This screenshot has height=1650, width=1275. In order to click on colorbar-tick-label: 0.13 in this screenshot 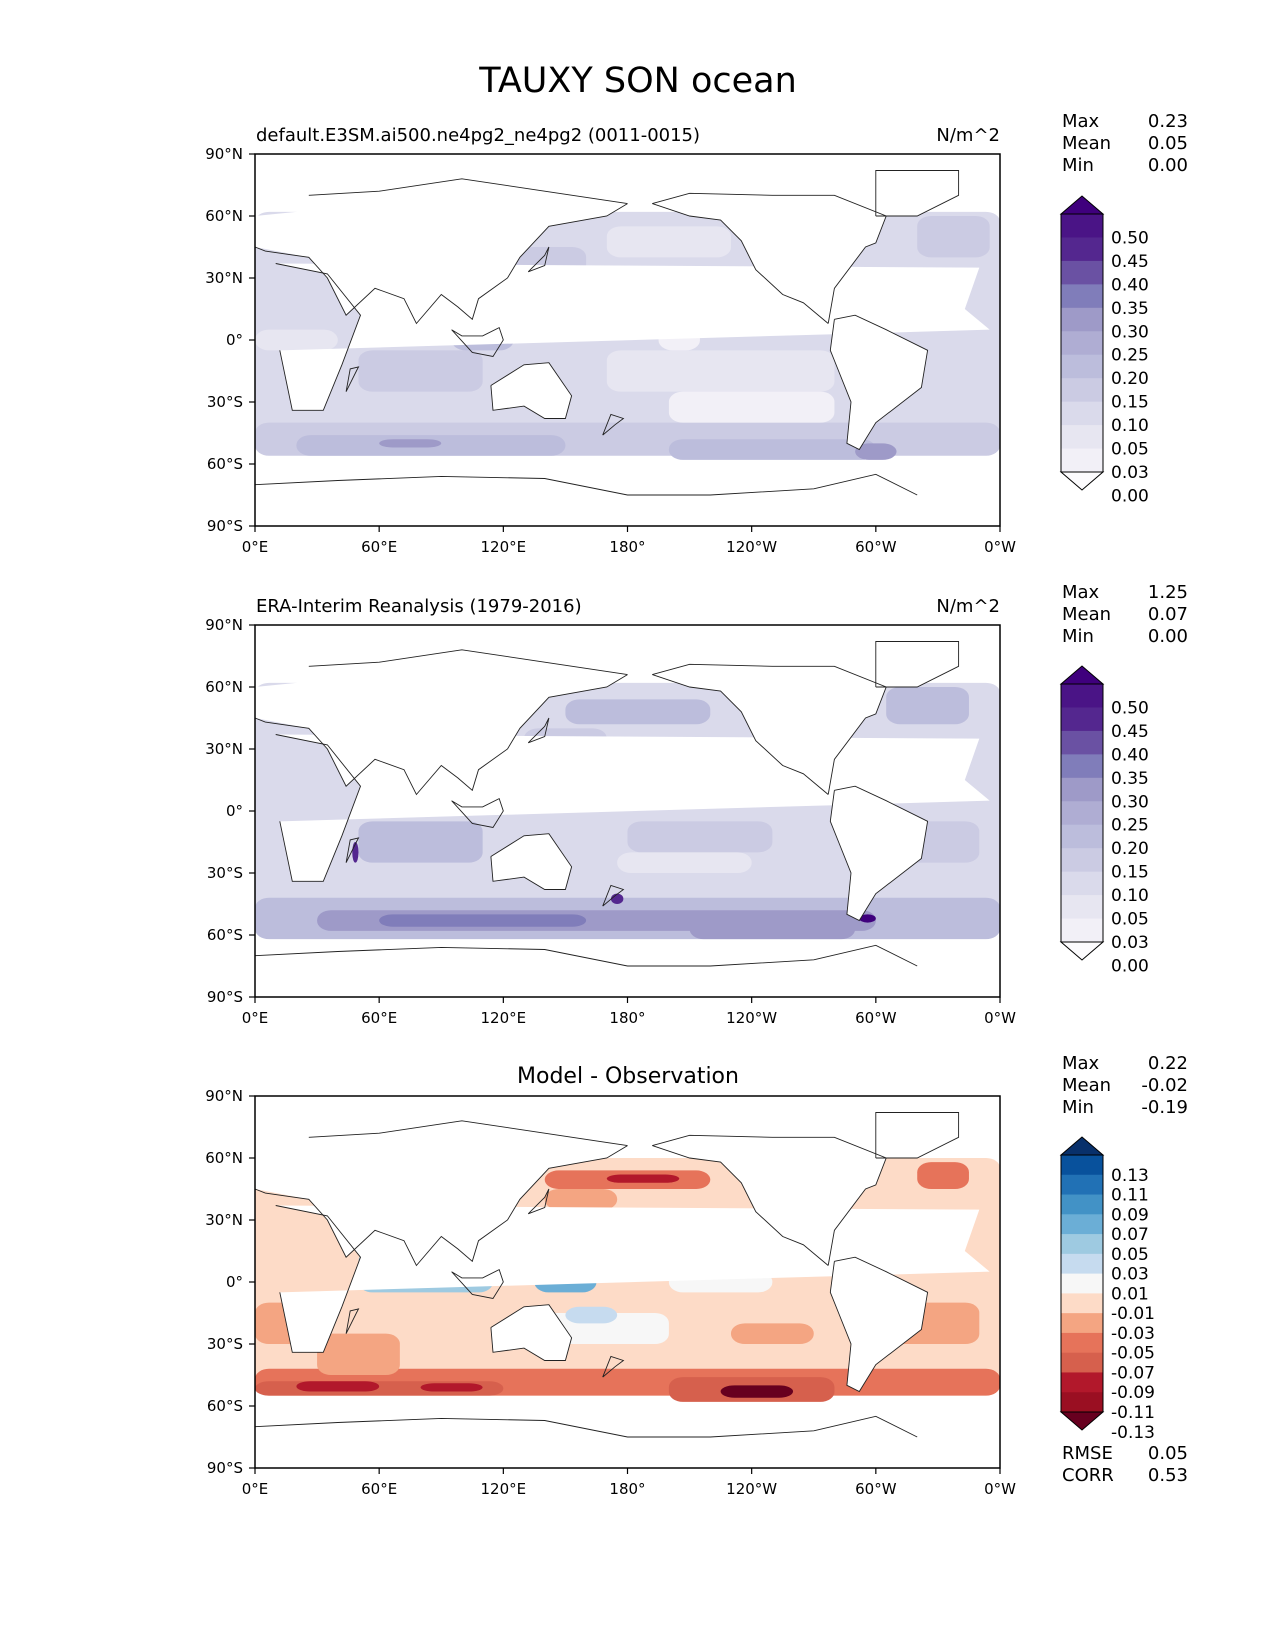, I will do `click(1130, 1176)`.